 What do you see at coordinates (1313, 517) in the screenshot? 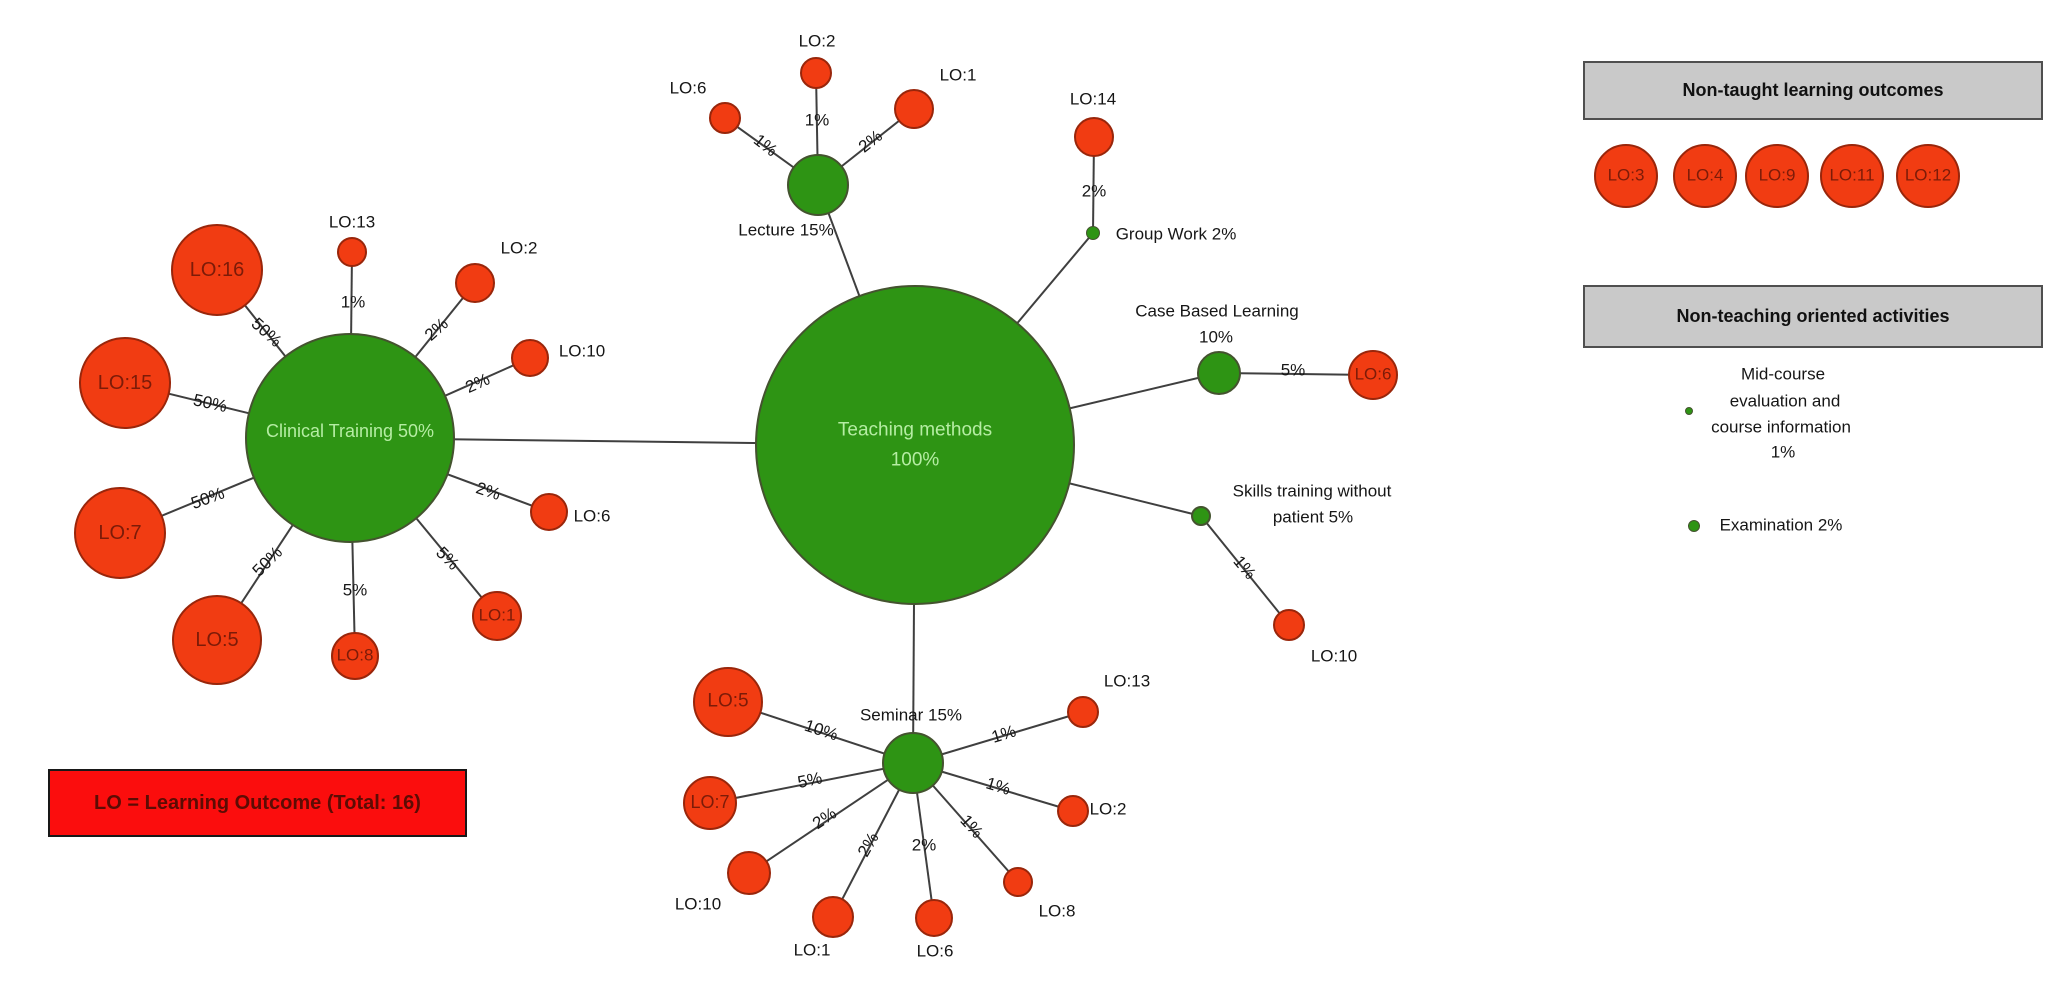
I see `skills-training-without-patient-label: patient 5%` at bounding box center [1313, 517].